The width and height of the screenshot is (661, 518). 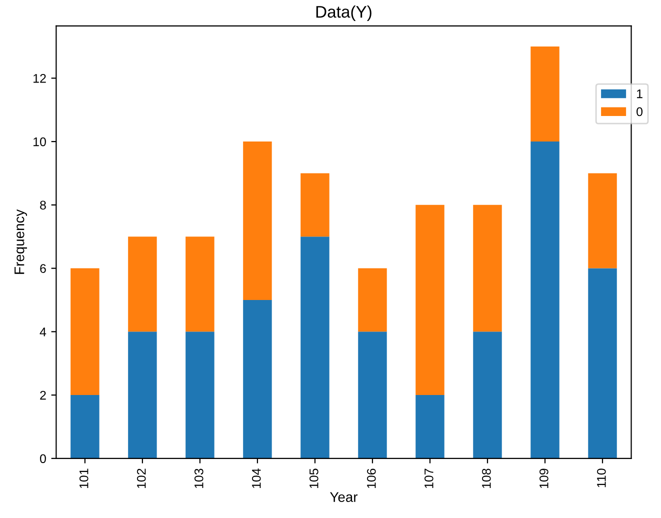 I want to click on x-tick-label: 101, so click(x=83, y=478).